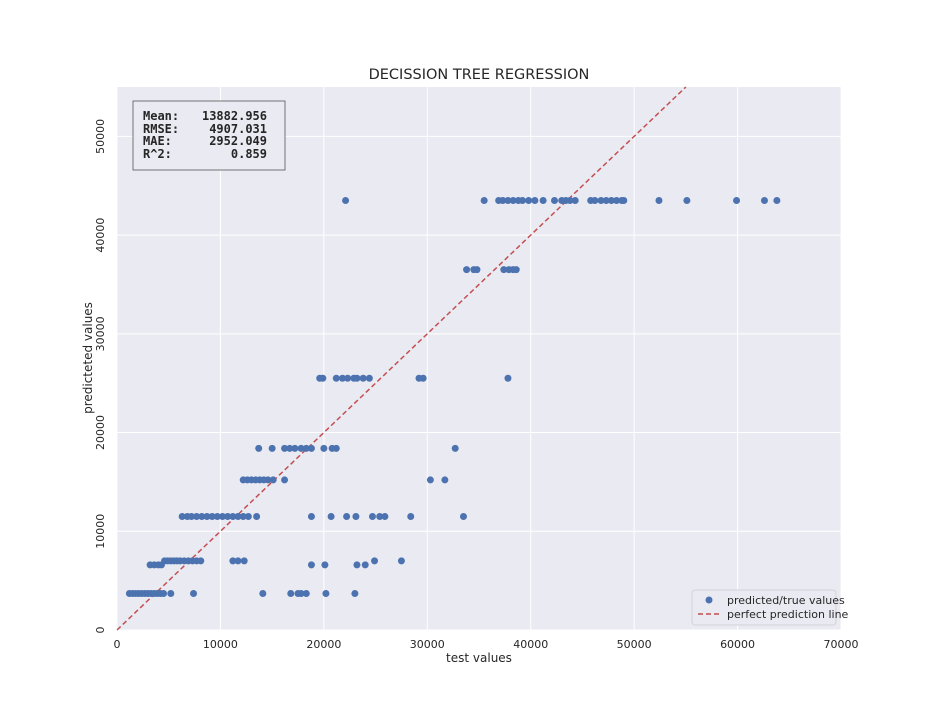 The image size is (936, 720). Describe the element at coordinates (249, 154) in the screenshot. I see `stats-r2-value: 0.859` at that location.